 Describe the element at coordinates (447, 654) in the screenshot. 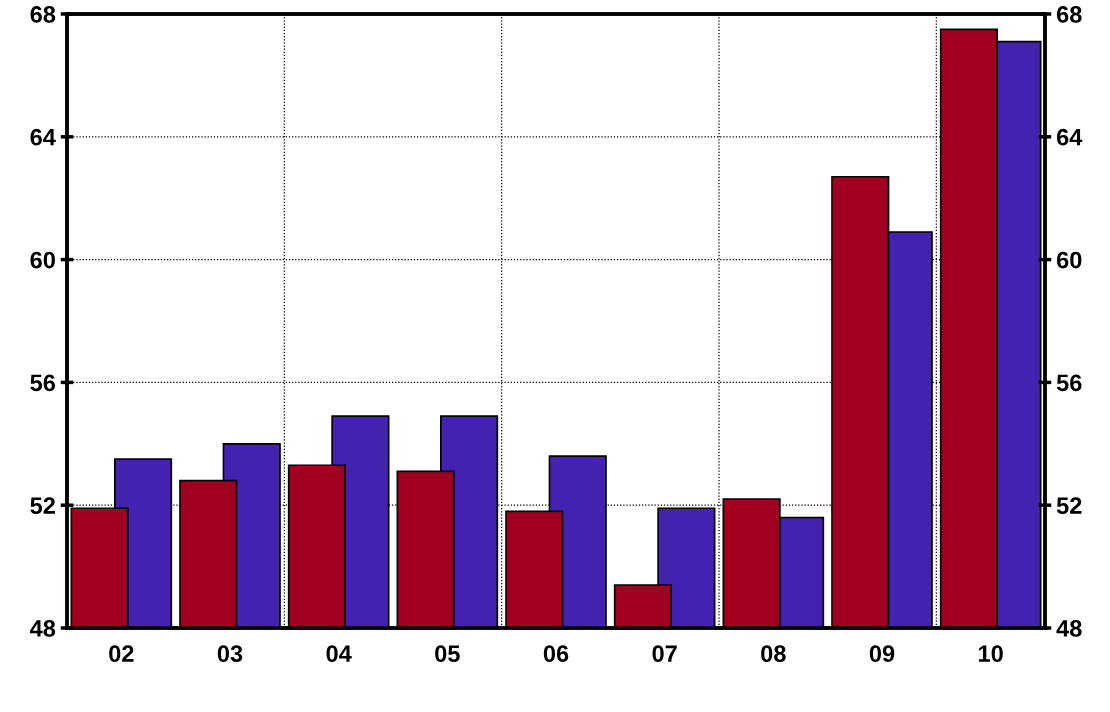

I see `x-tick-label: 05` at that location.